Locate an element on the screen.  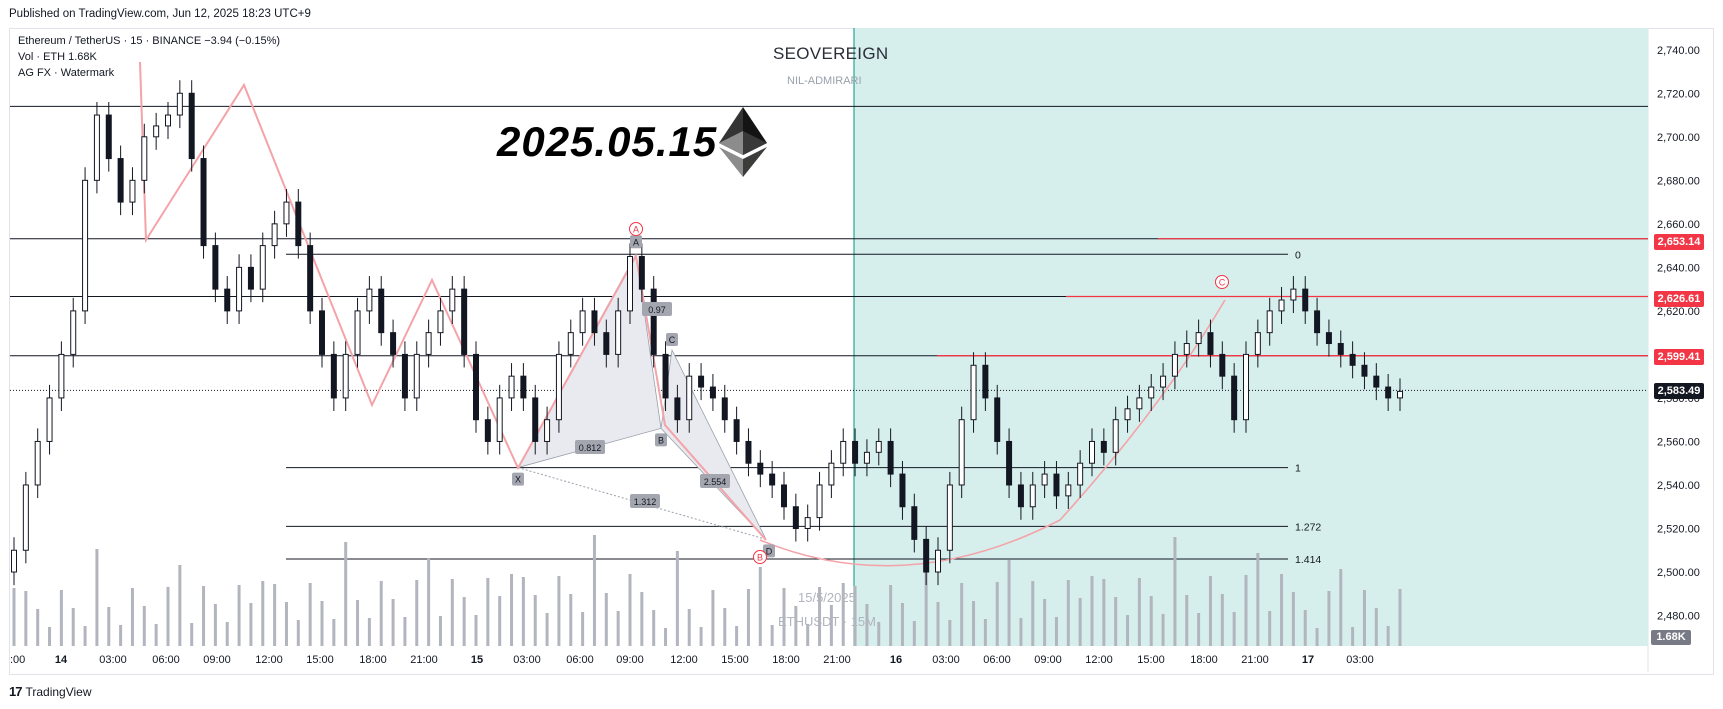
x-tick-label: 15:00 is located at coordinates (320, 660).